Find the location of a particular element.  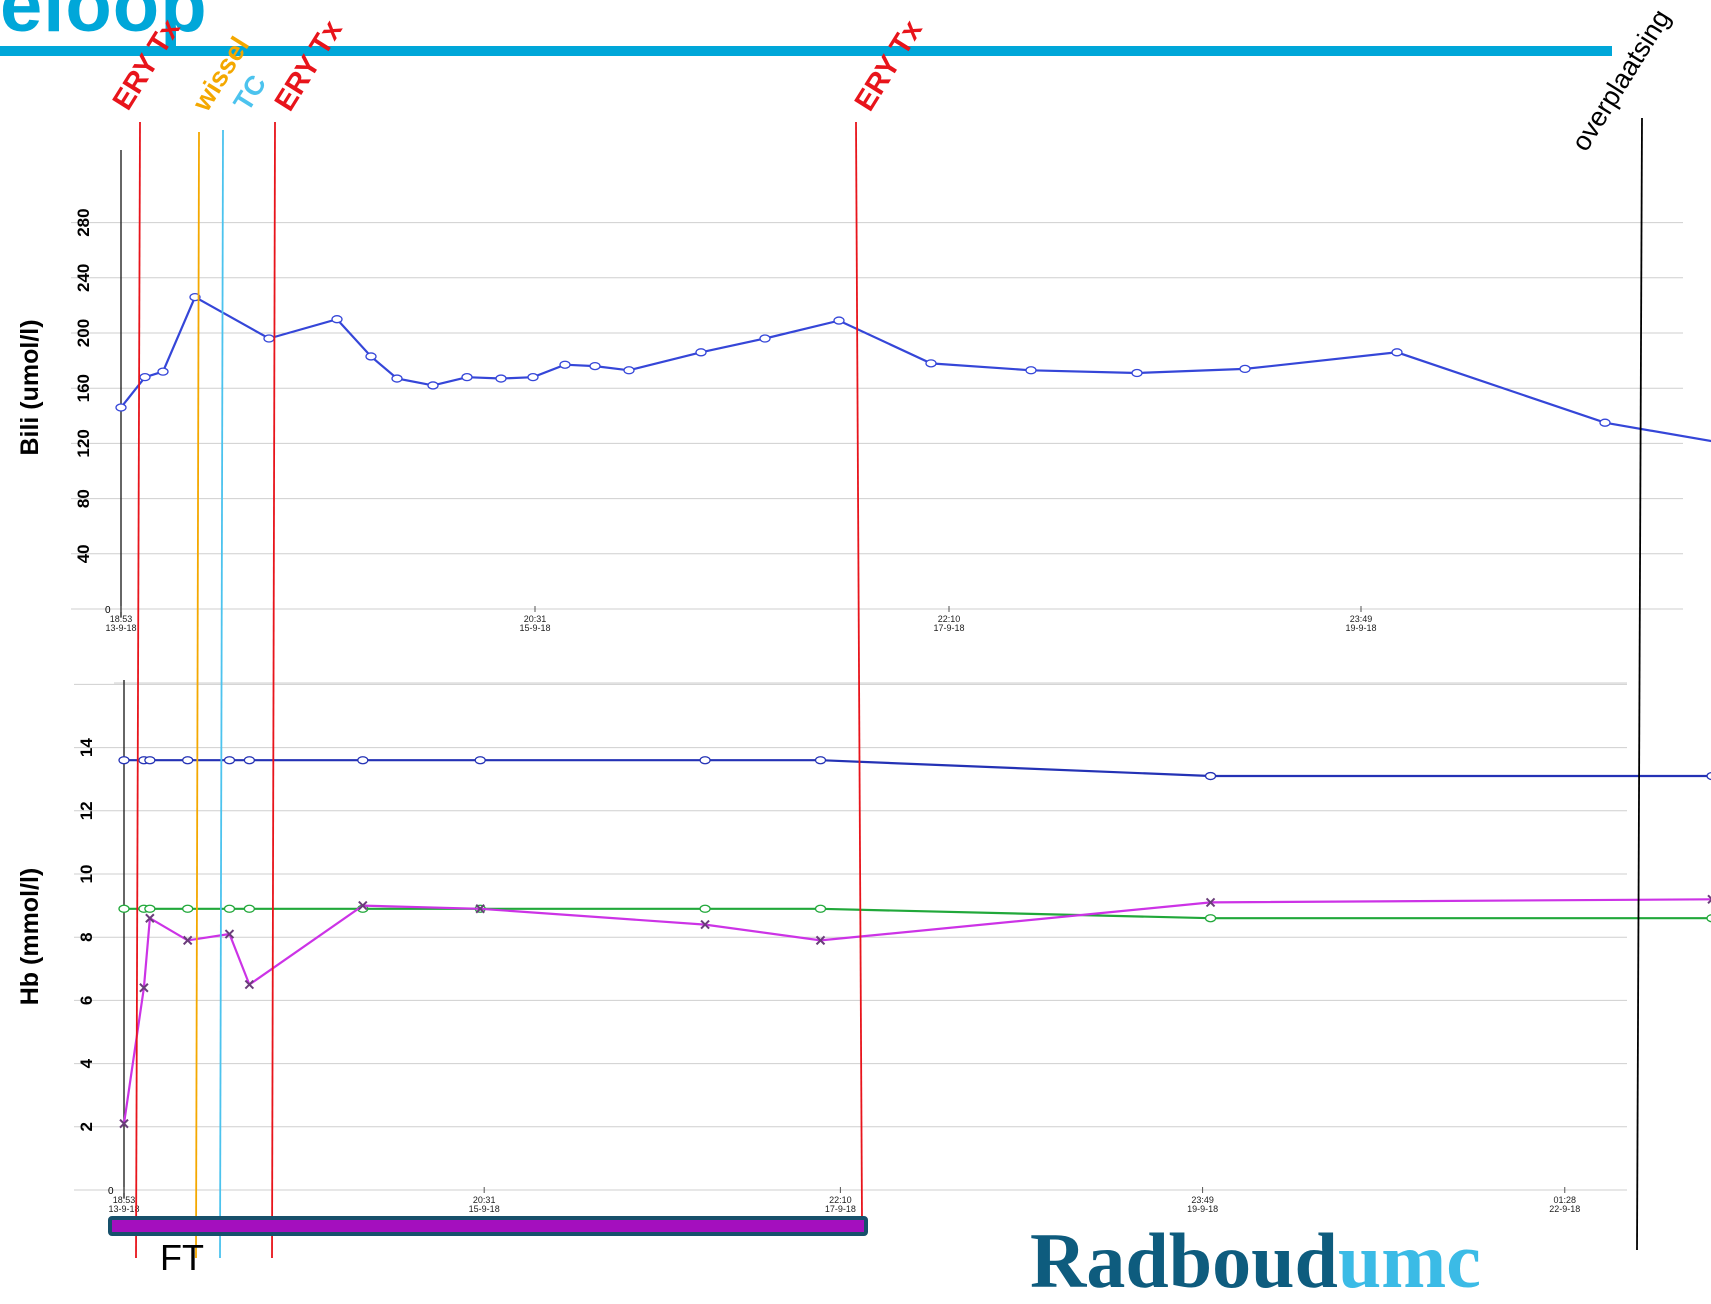

y-tick-label: 160 is located at coordinates (83, 388).